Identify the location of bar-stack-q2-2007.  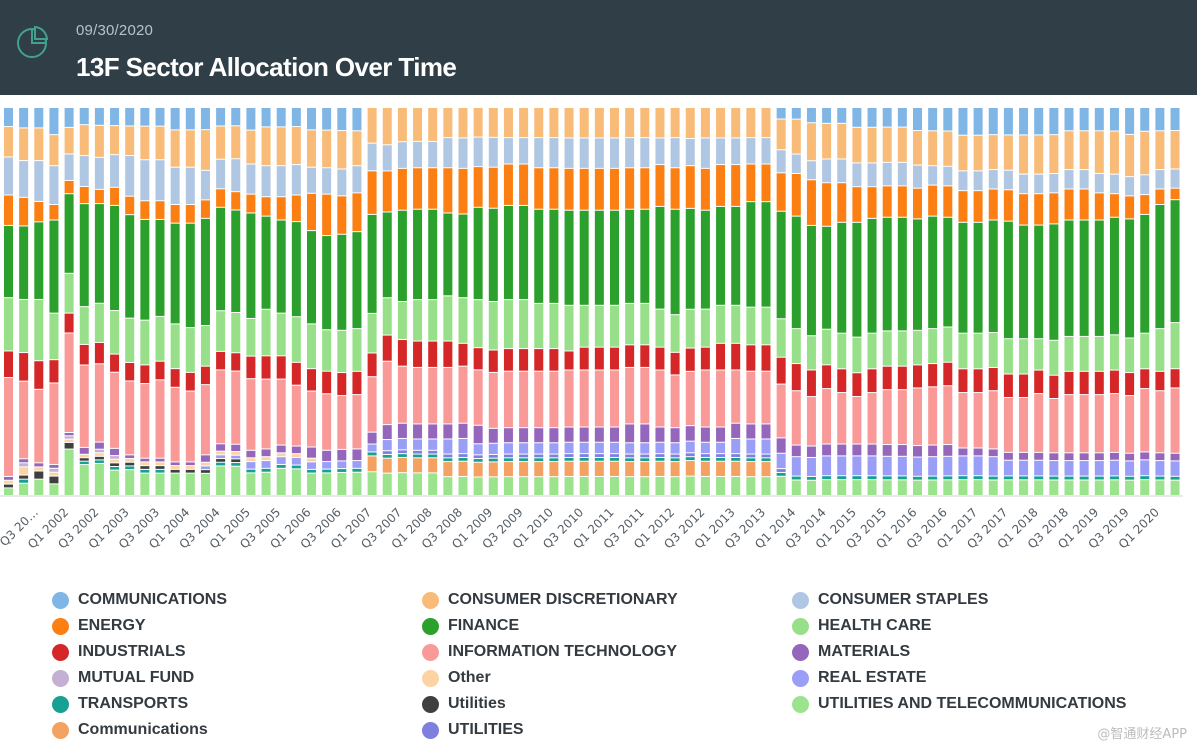
(387, 301).